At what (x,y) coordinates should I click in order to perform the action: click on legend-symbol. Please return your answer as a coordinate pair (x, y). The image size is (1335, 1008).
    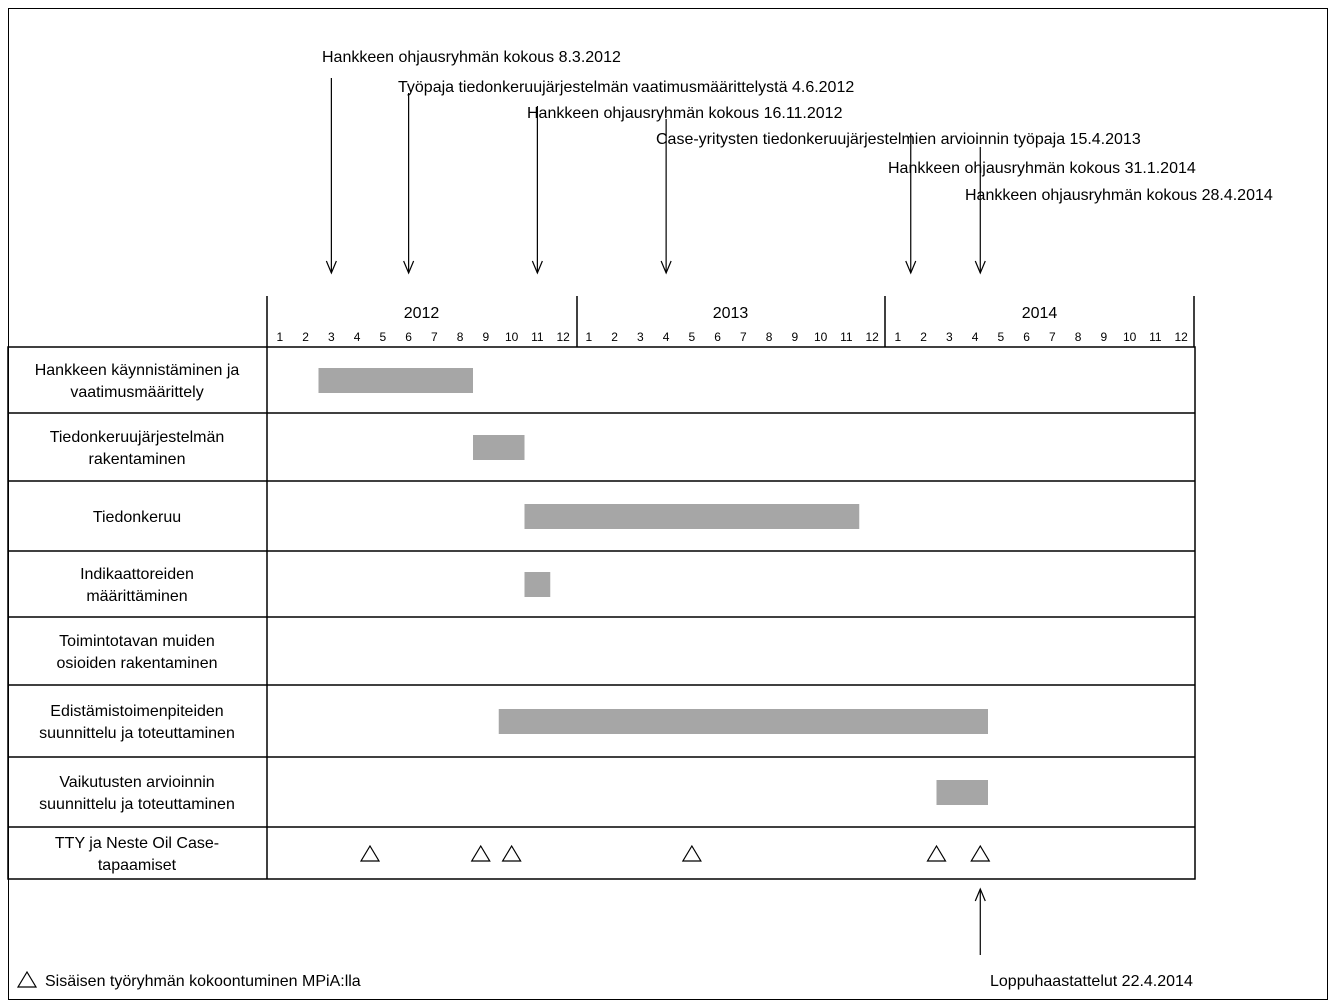
    Looking at the image, I should click on (27, 979).